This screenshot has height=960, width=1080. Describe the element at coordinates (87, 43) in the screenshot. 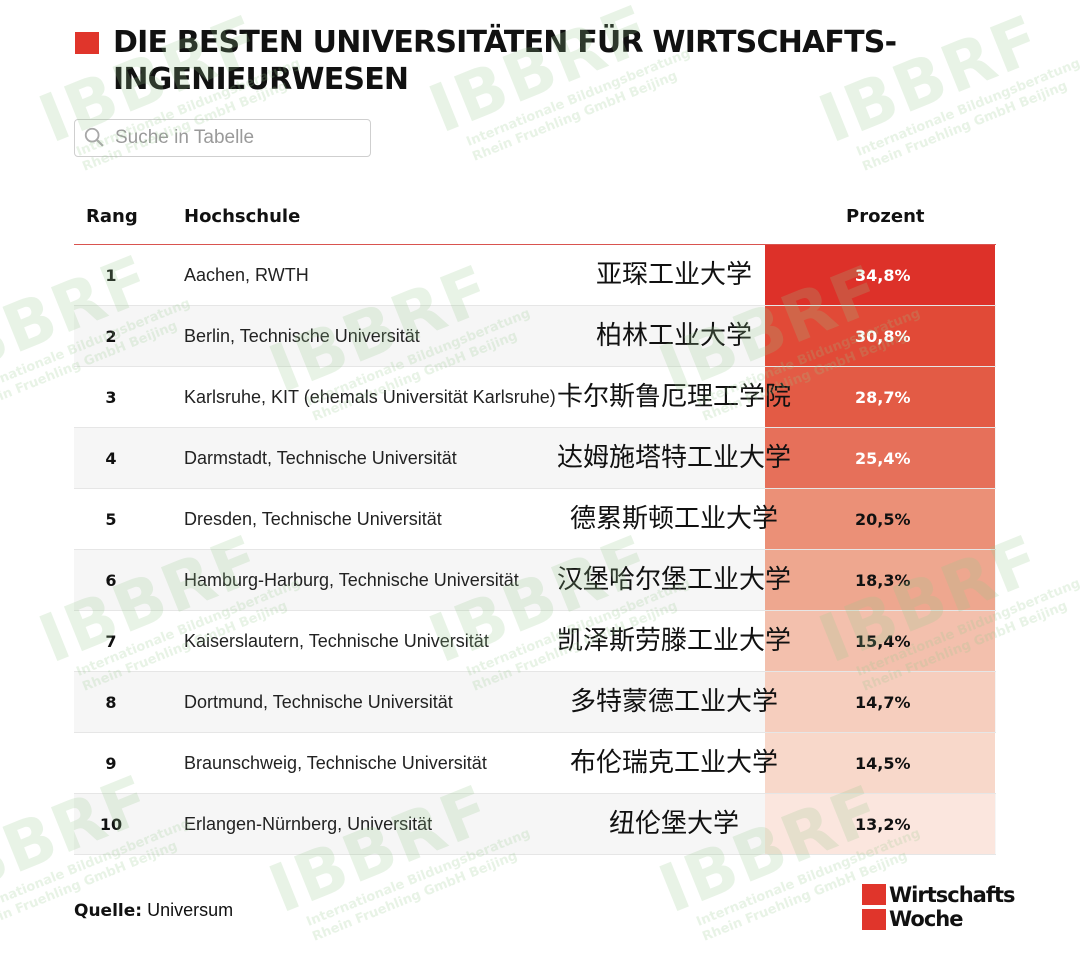

I see `title-marker` at that location.